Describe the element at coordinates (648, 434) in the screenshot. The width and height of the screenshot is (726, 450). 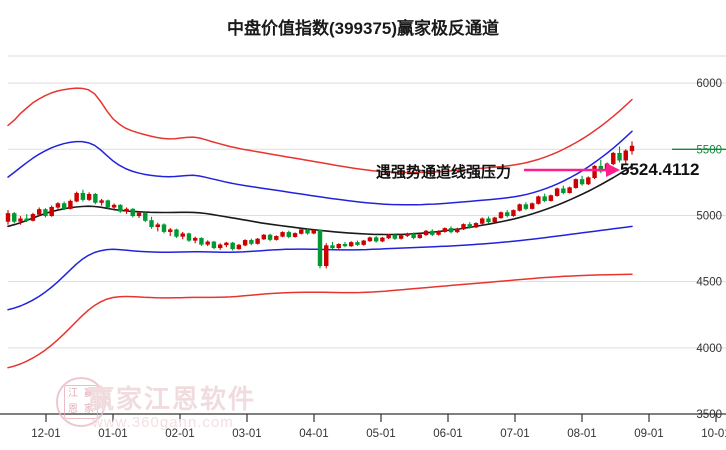
I see `svg-text: 09-01` at that location.